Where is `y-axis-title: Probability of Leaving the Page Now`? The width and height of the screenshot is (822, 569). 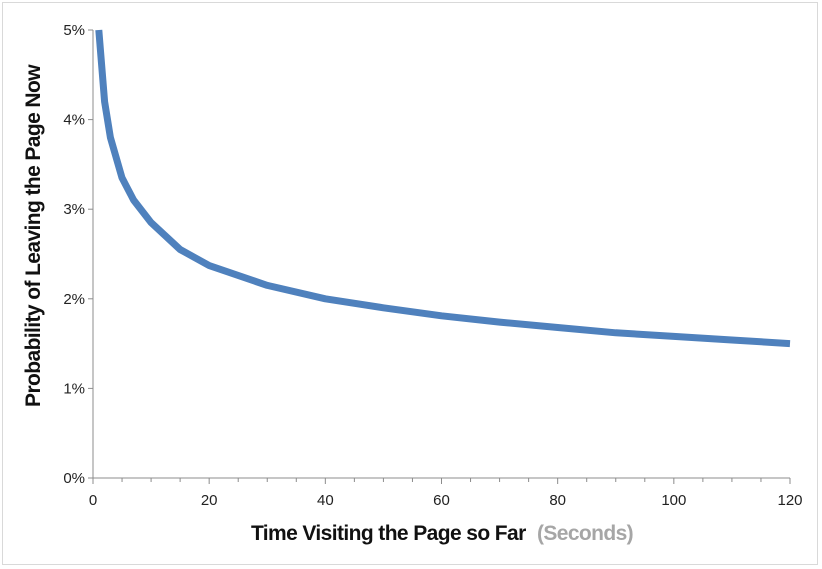 y-axis-title: Probability of Leaving the Page Now is located at coordinates (33, 235).